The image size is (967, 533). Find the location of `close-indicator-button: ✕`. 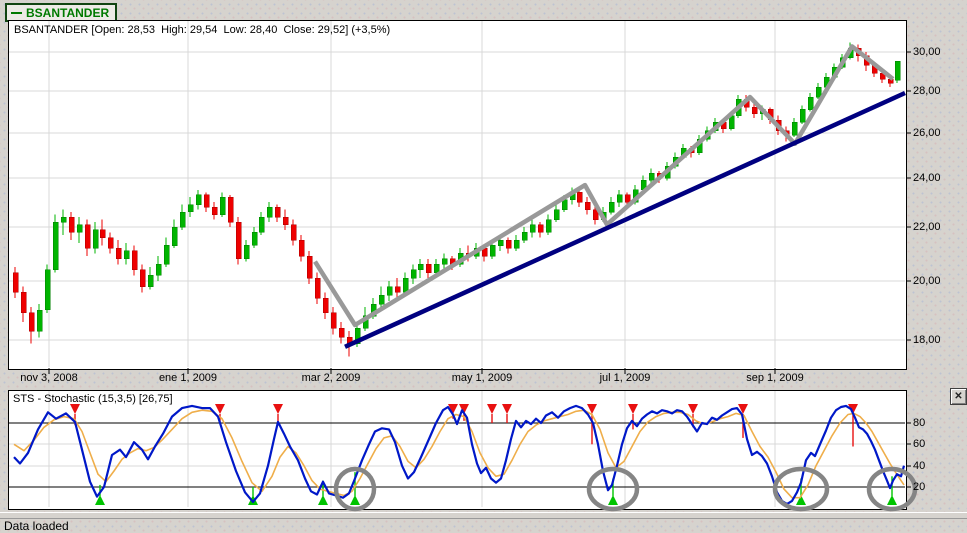

close-indicator-button: ✕ is located at coordinates (958, 396).